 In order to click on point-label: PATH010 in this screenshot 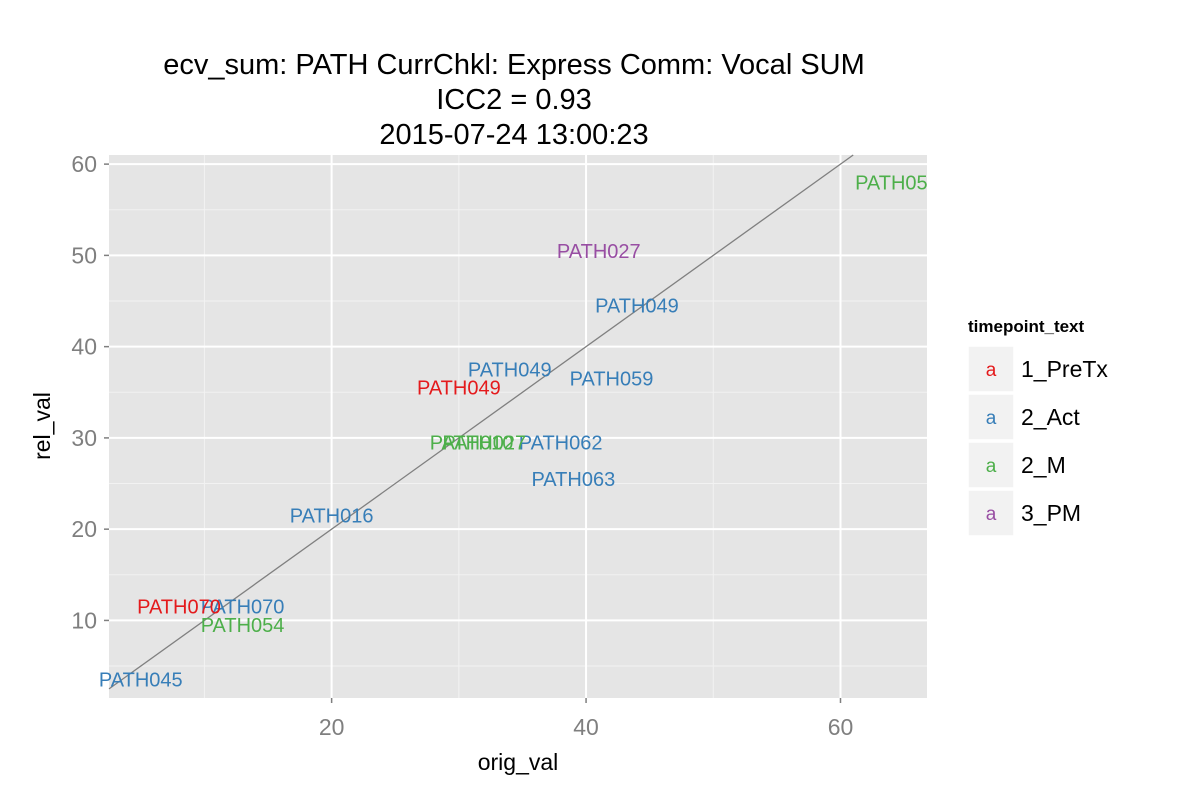, I will do `click(472, 443)`.